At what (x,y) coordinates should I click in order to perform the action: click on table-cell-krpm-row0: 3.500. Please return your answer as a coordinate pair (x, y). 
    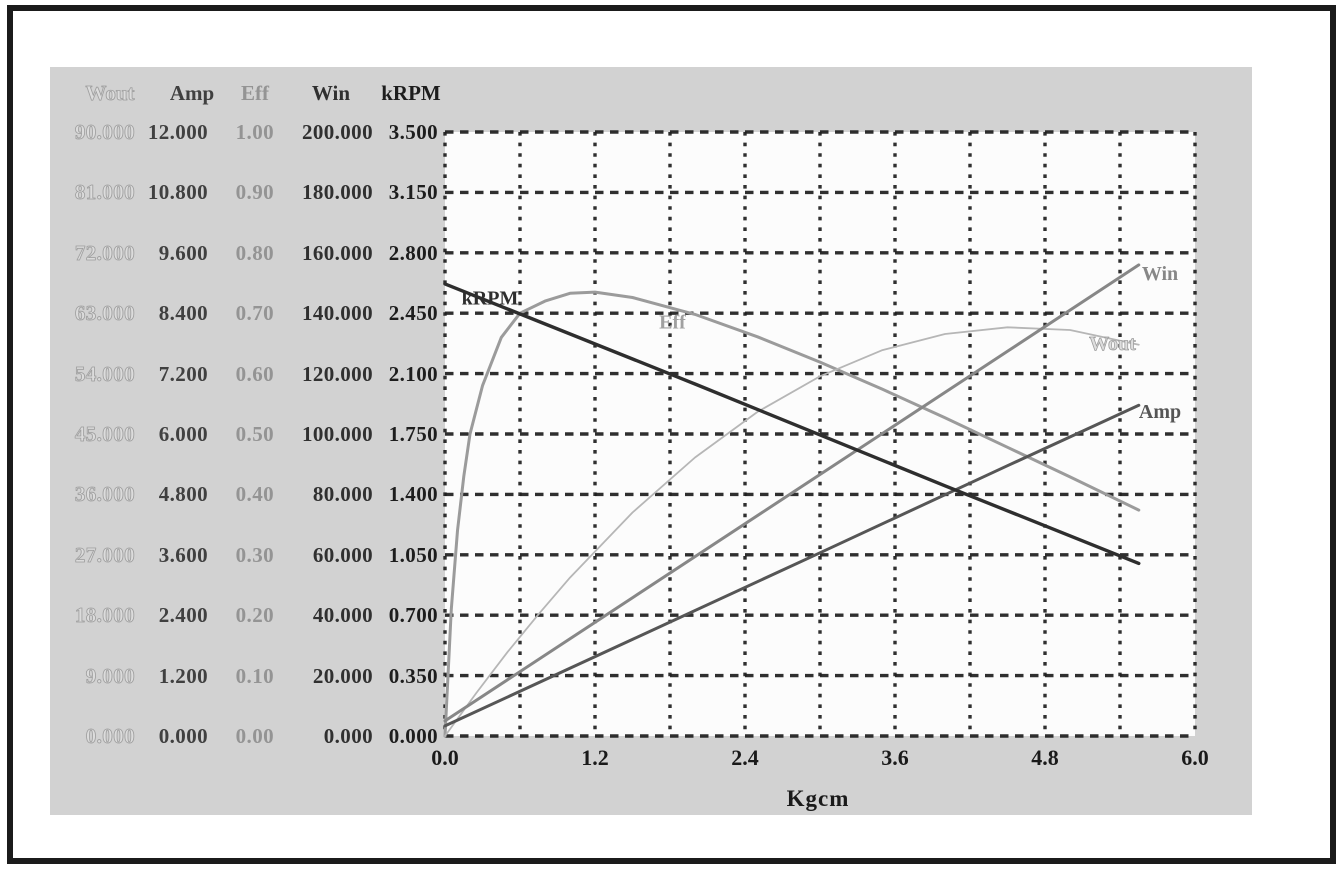
    Looking at the image, I should click on (413, 132).